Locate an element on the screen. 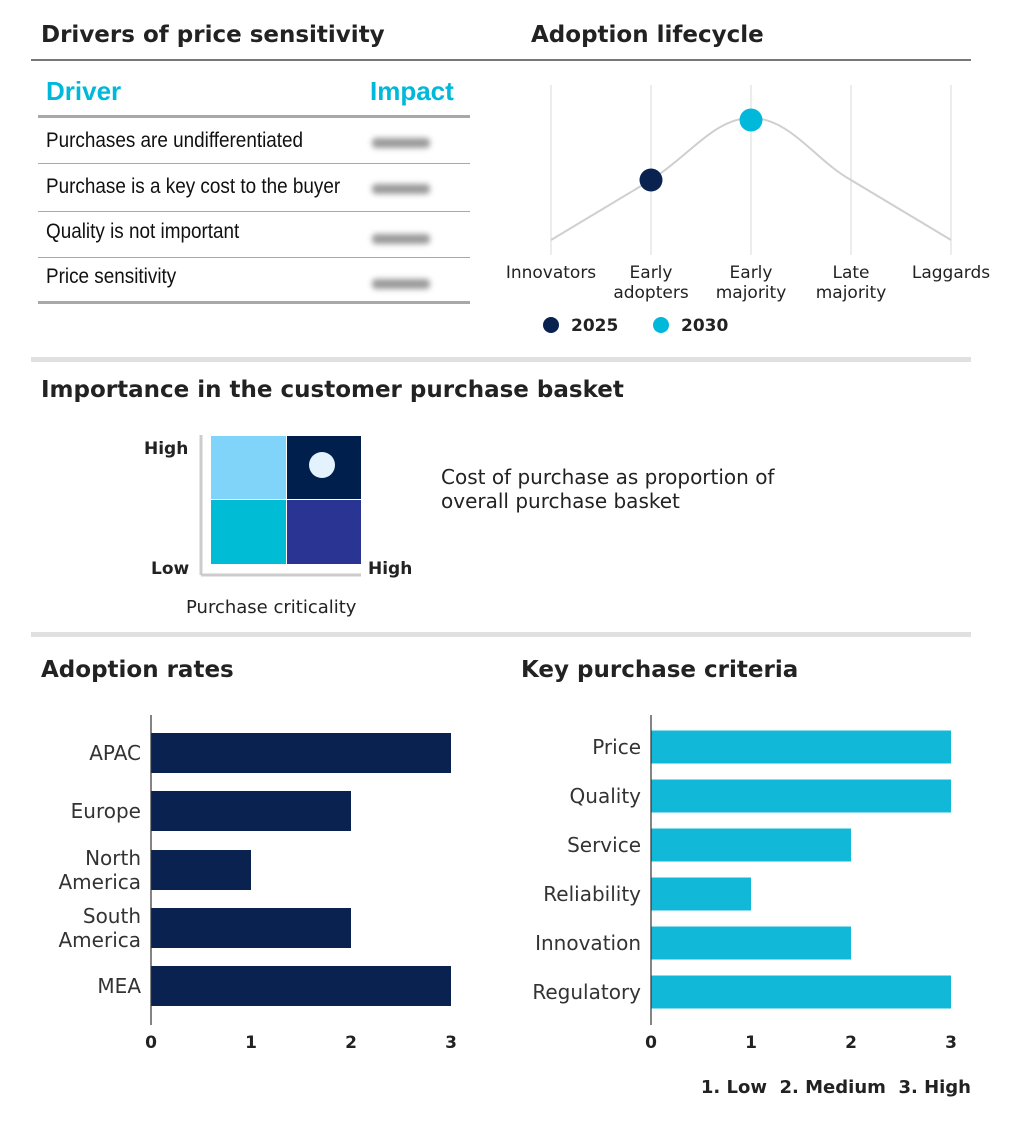 This screenshot has width=1026, height=1124. matrix-y-low-label: Low is located at coordinates (170, 569).